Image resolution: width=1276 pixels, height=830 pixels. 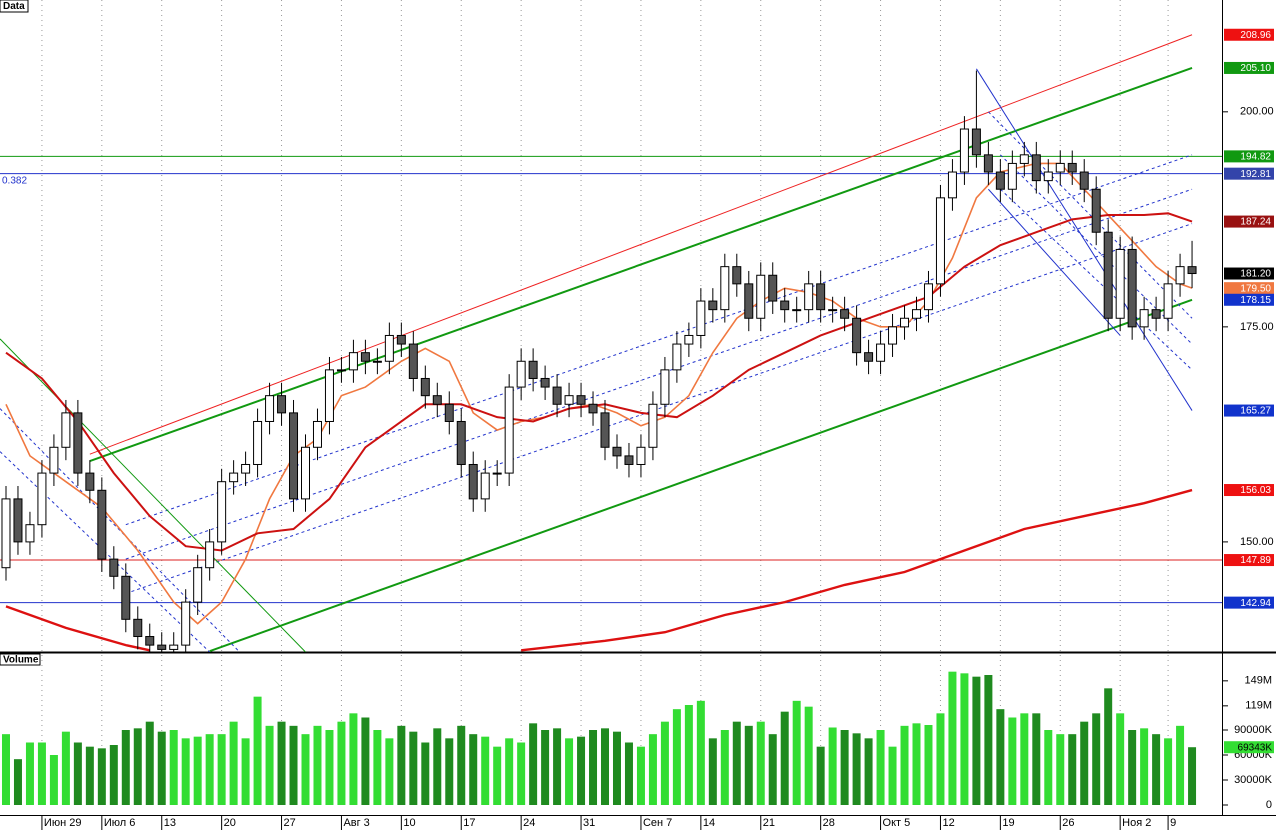 What do you see at coordinates (1269, 805) in the screenshot?
I see `y-tick-label: 0` at bounding box center [1269, 805].